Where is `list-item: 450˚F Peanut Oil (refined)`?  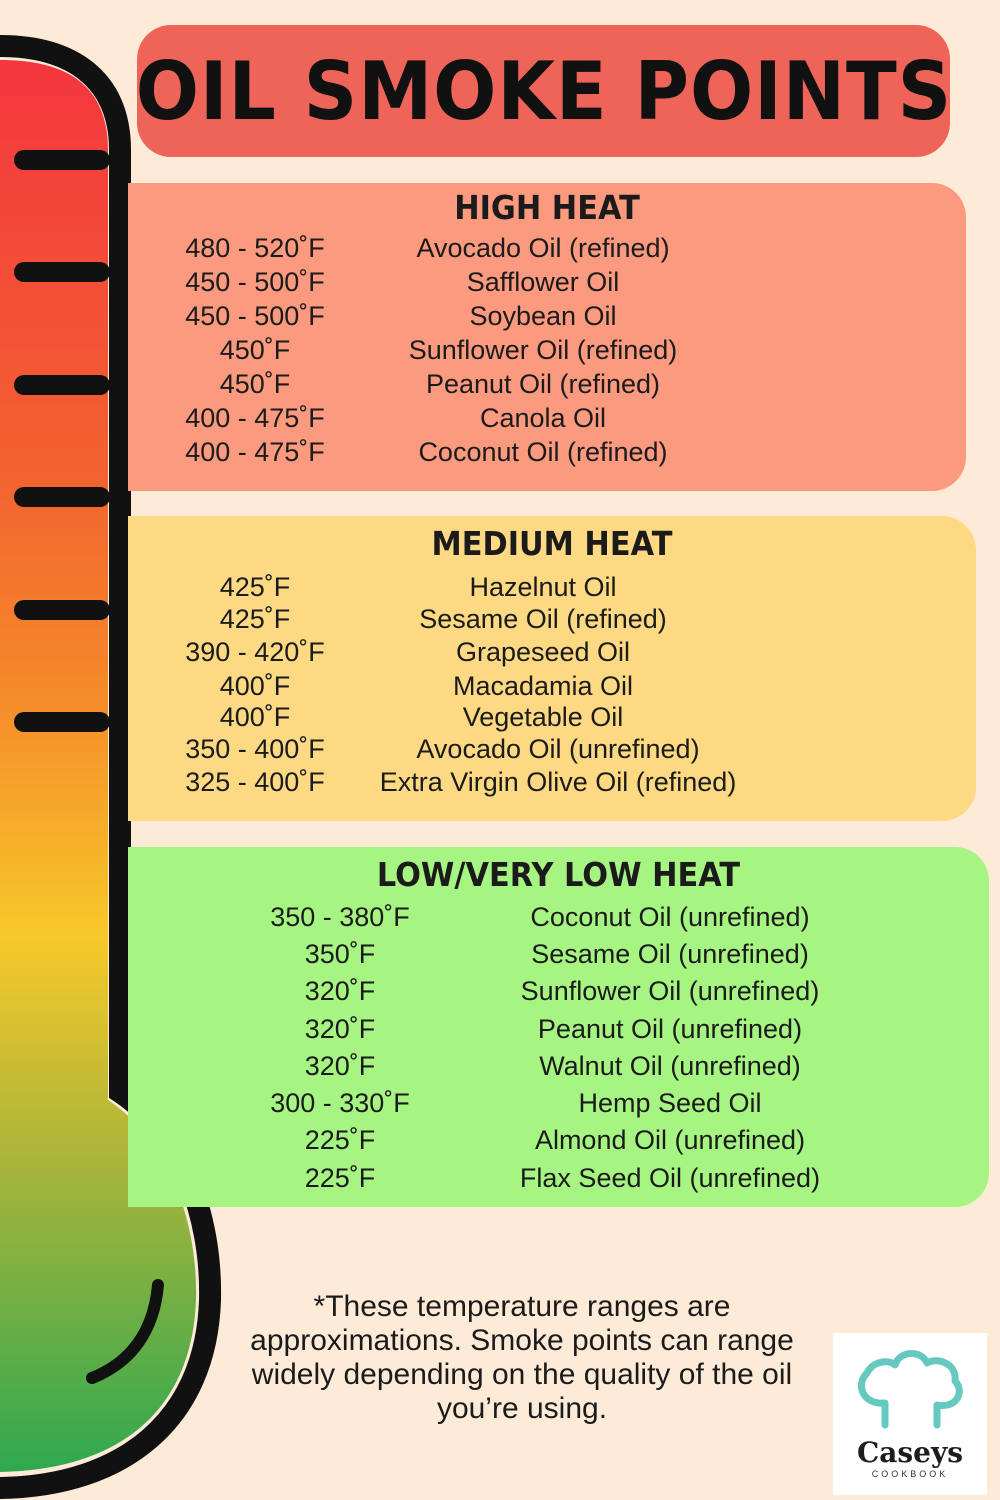 list-item: 450˚F Peanut Oil (refined) is located at coordinates (547, 387).